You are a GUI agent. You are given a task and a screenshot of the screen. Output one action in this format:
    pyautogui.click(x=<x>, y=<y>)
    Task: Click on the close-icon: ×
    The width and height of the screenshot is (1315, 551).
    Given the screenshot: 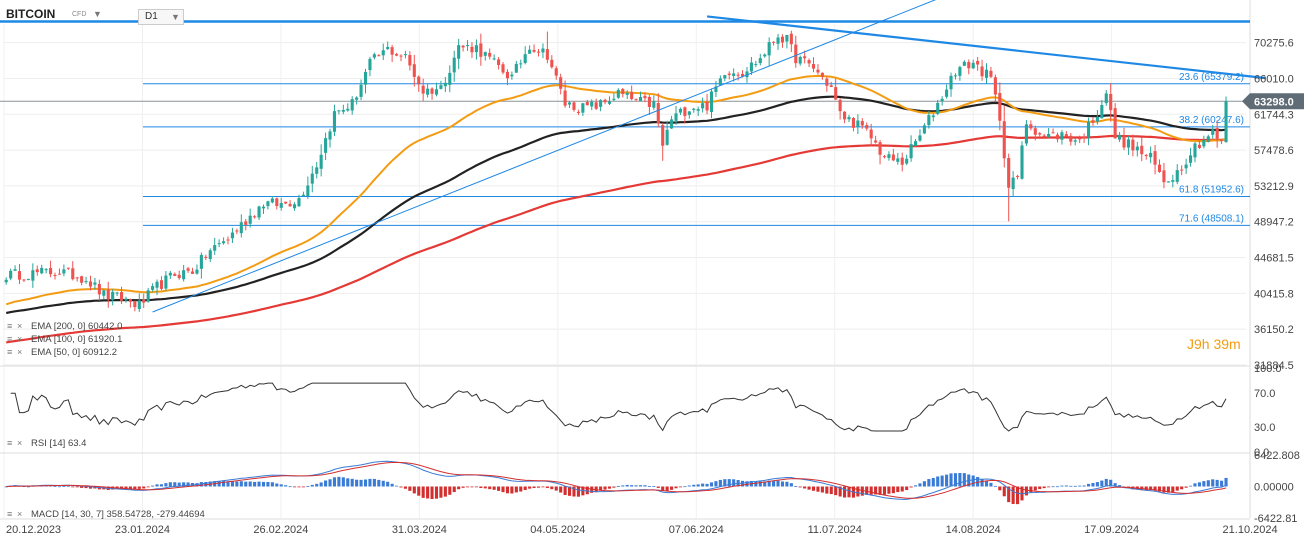 What is the action you would take?
    pyautogui.click(x=19, y=339)
    